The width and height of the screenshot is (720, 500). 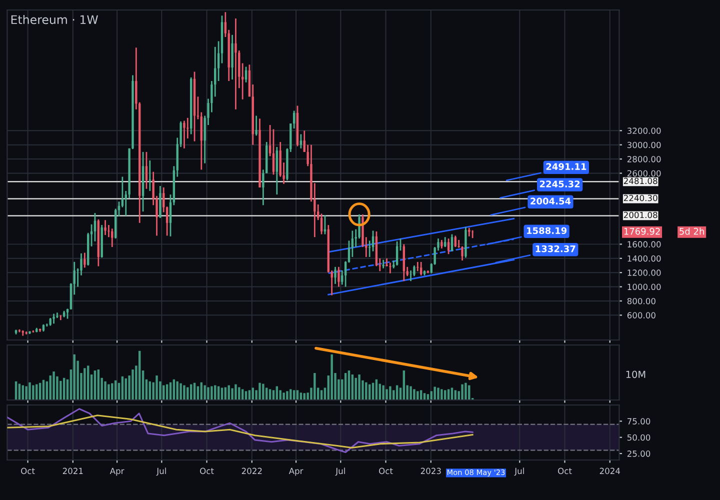 I want to click on y-tick-label: 2600.00, so click(x=644, y=173).